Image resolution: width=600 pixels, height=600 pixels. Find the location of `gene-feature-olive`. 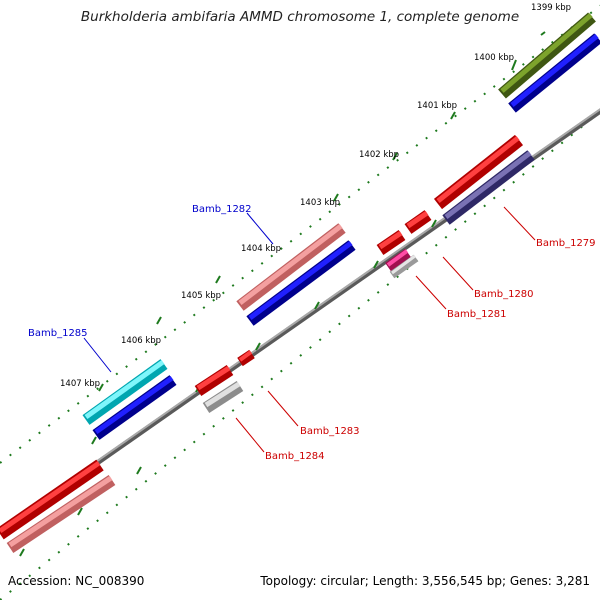

gene-feature-olive is located at coordinates (547, 55).